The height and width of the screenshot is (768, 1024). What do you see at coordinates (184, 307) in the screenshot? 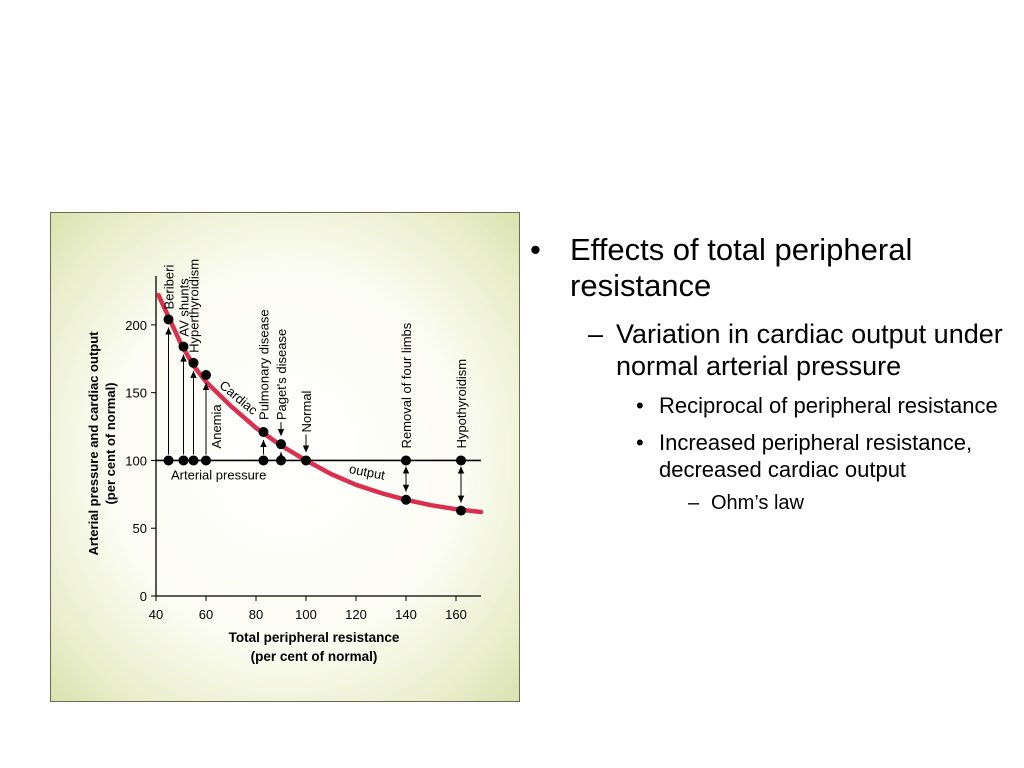
I see `condition-label: AV shunts` at bounding box center [184, 307].